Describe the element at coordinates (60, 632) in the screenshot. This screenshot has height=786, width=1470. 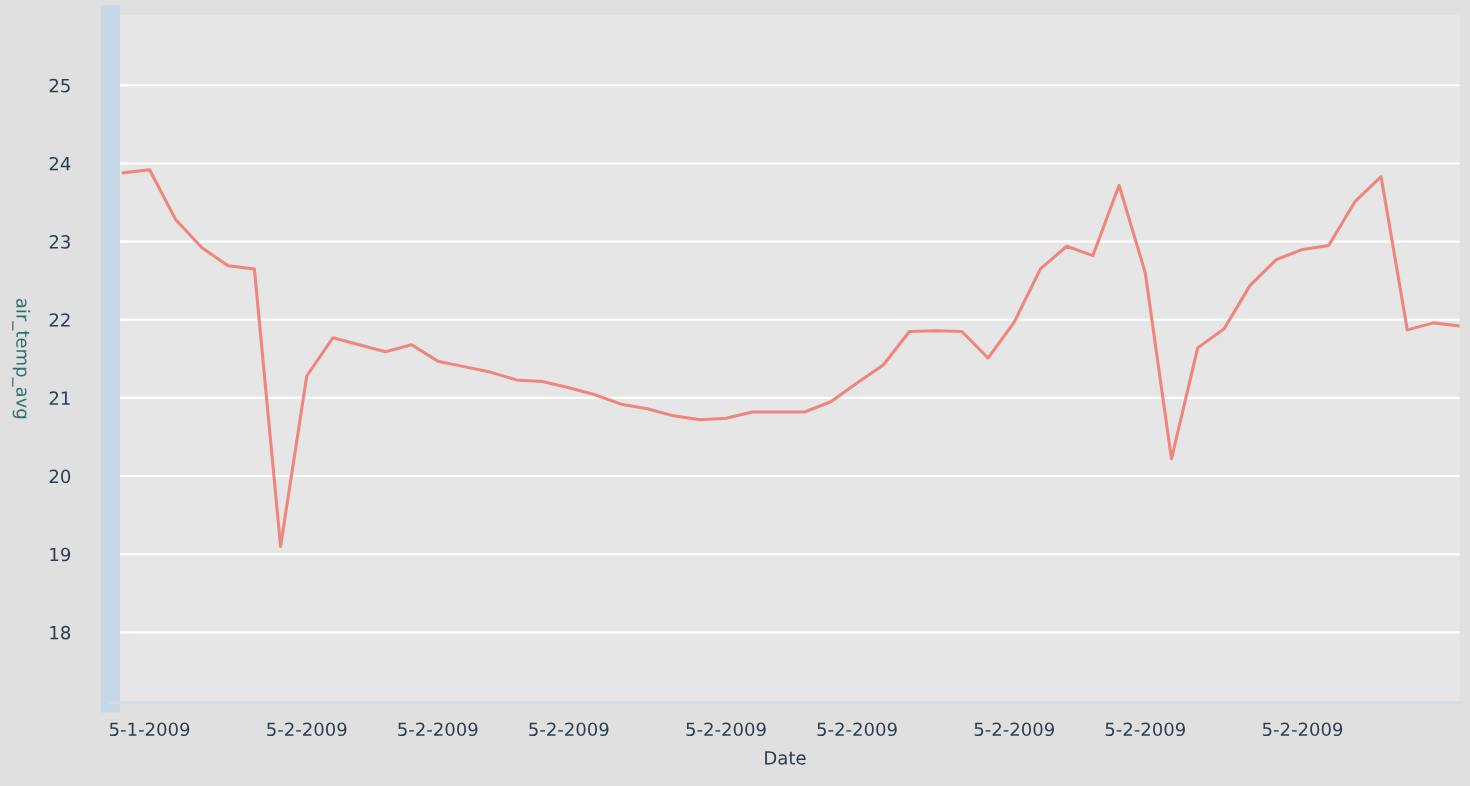
I see `y-tick-label: 18` at that location.